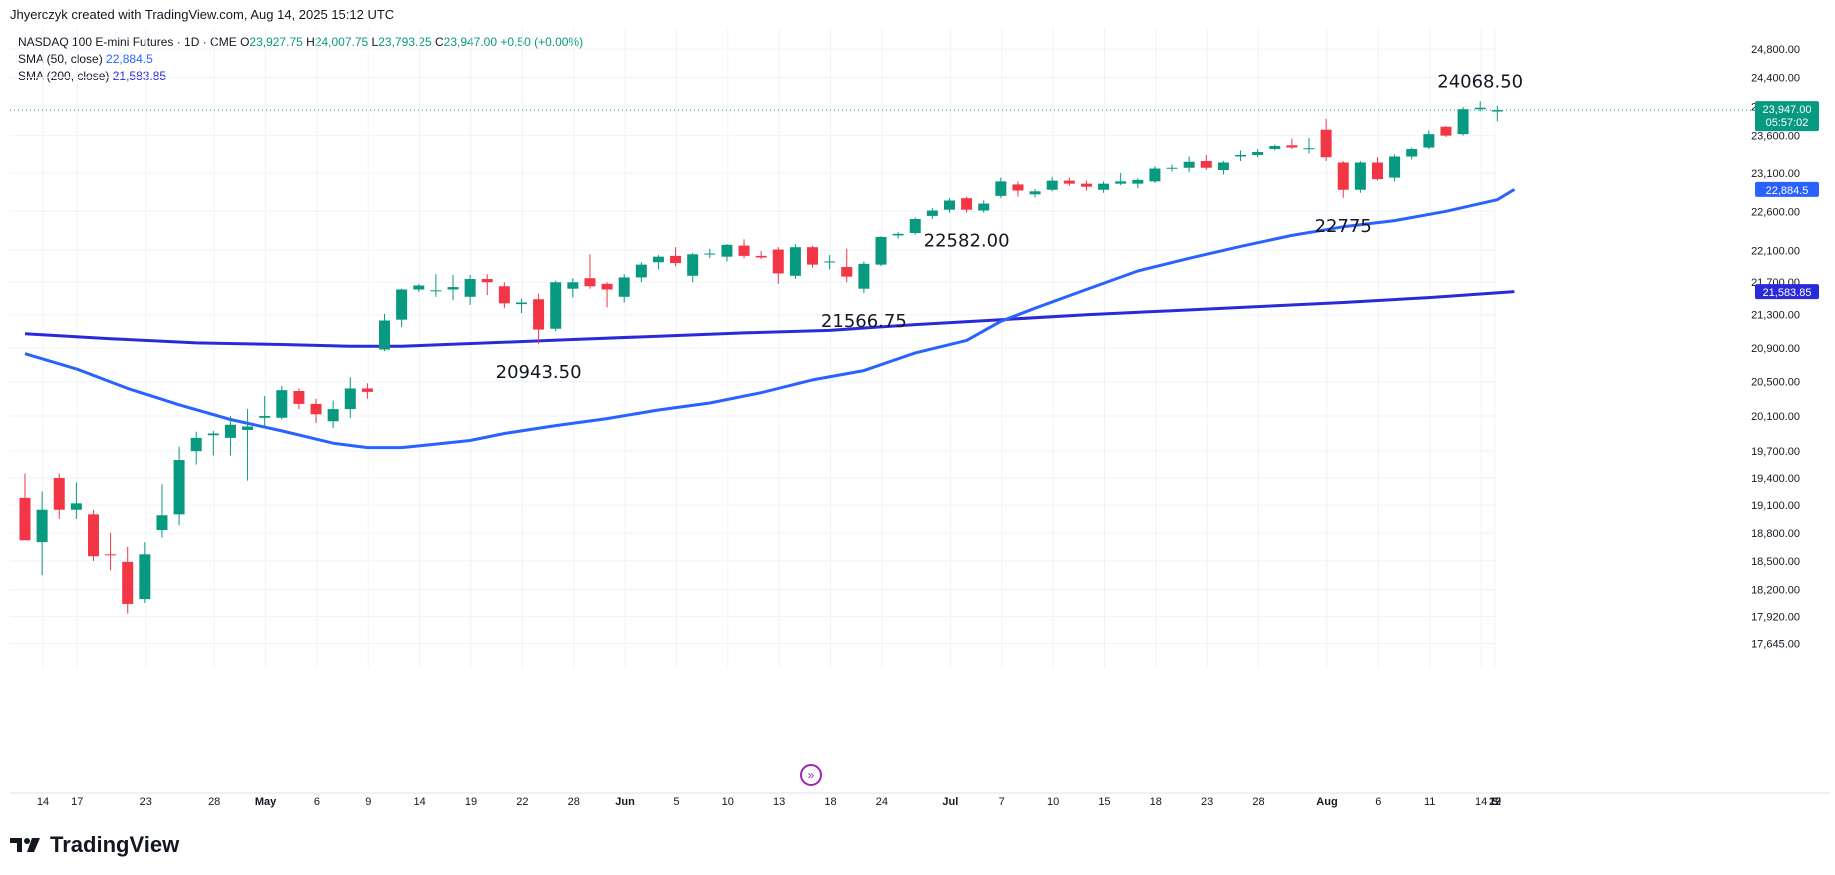 This screenshot has width=1835, height=875. I want to click on y-tick-label: 17,920.00, so click(1775, 618).